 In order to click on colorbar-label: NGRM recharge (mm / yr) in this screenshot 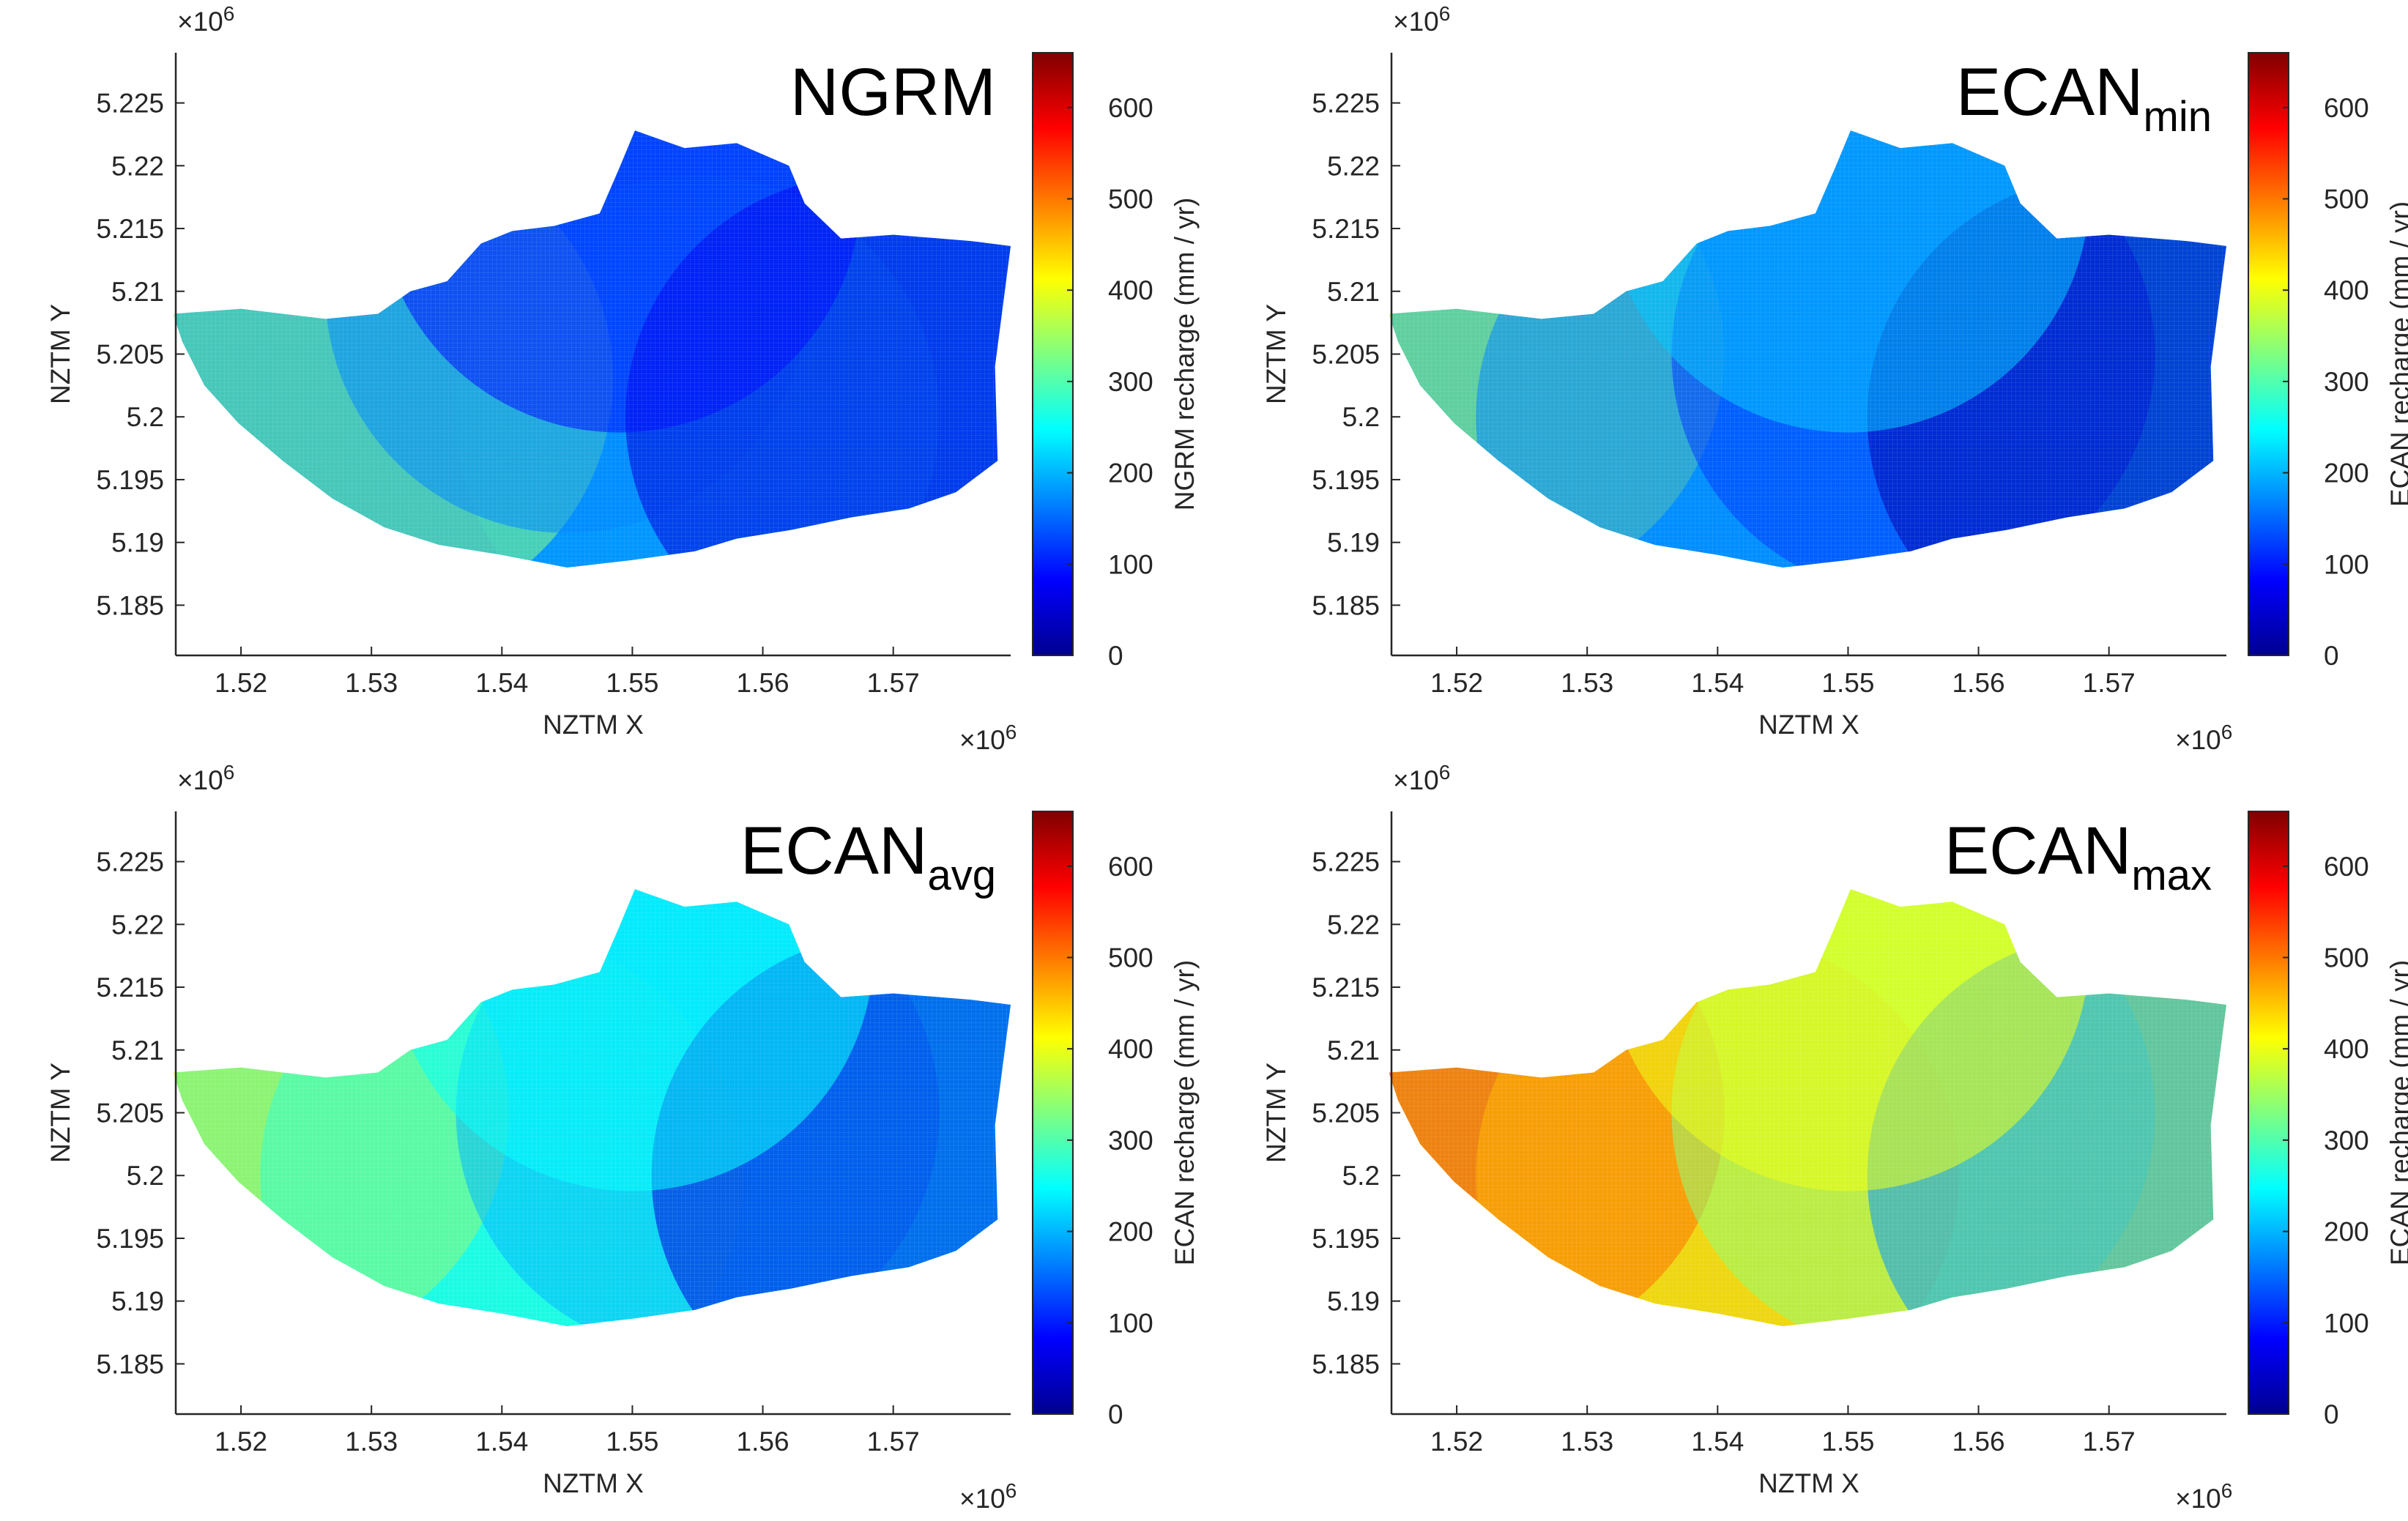, I will do `click(1185, 355)`.